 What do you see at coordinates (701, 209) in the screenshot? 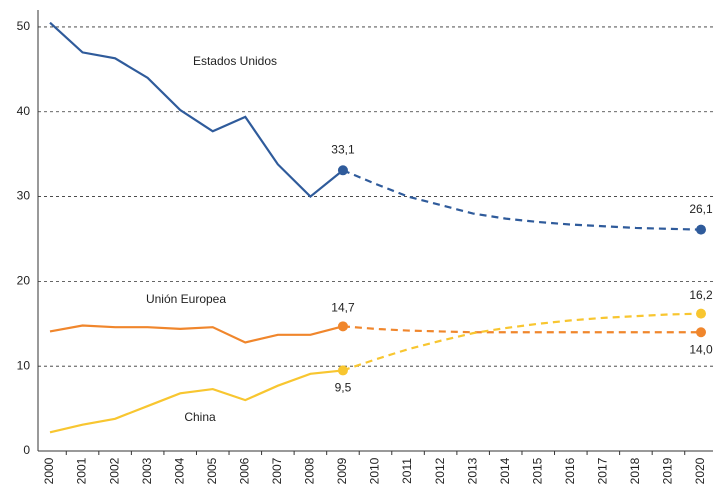
I see `data-label: 26,1` at bounding box center [701, 209].